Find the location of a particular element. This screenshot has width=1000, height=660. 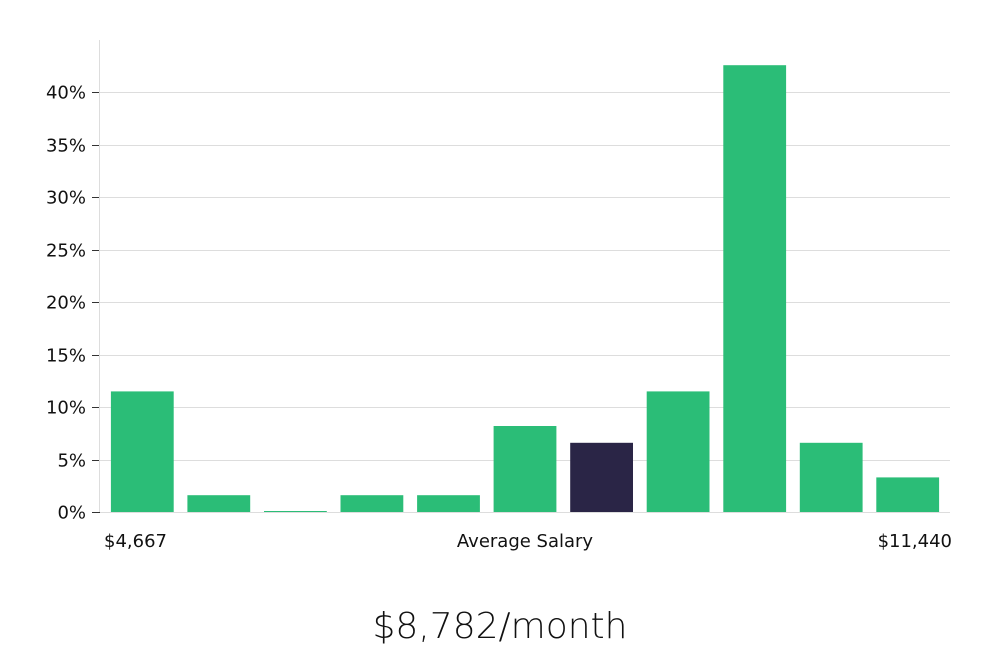

y-tick-label: 35% is located at coordinates (66, 146).